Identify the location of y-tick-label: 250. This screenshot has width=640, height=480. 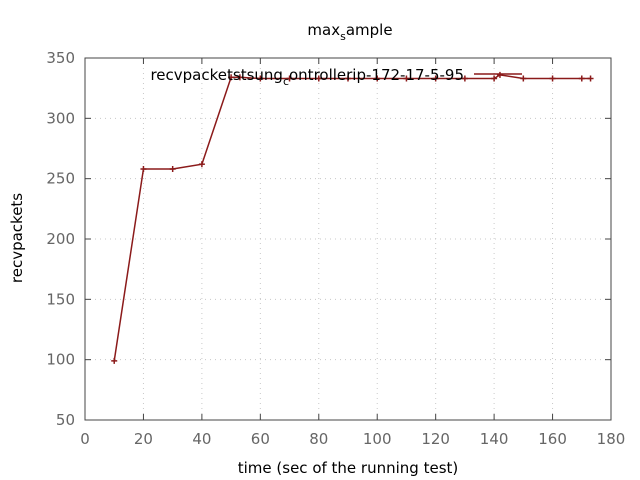
(60, 179).